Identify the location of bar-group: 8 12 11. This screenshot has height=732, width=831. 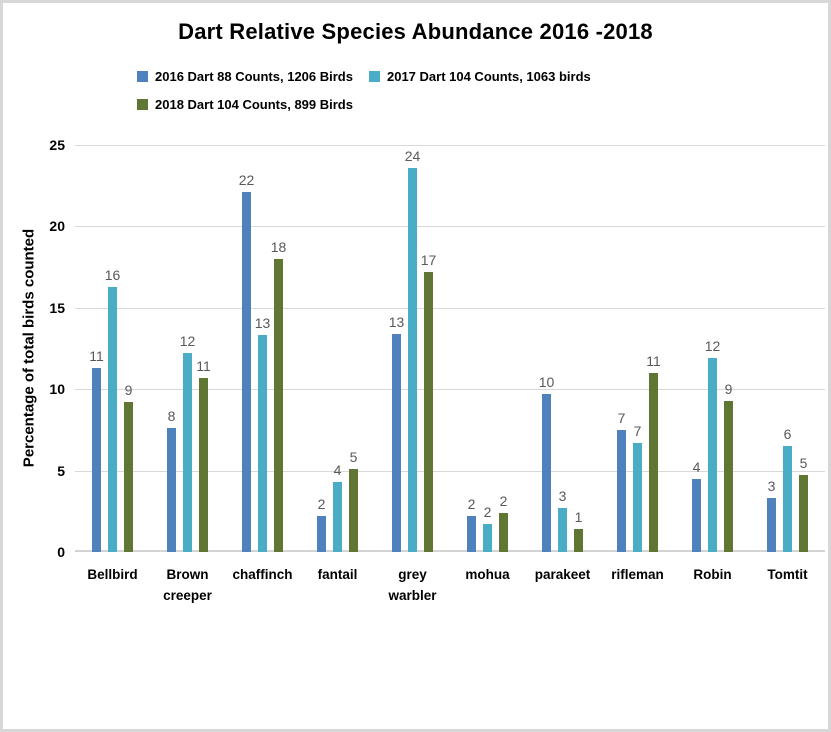
(187, 348).